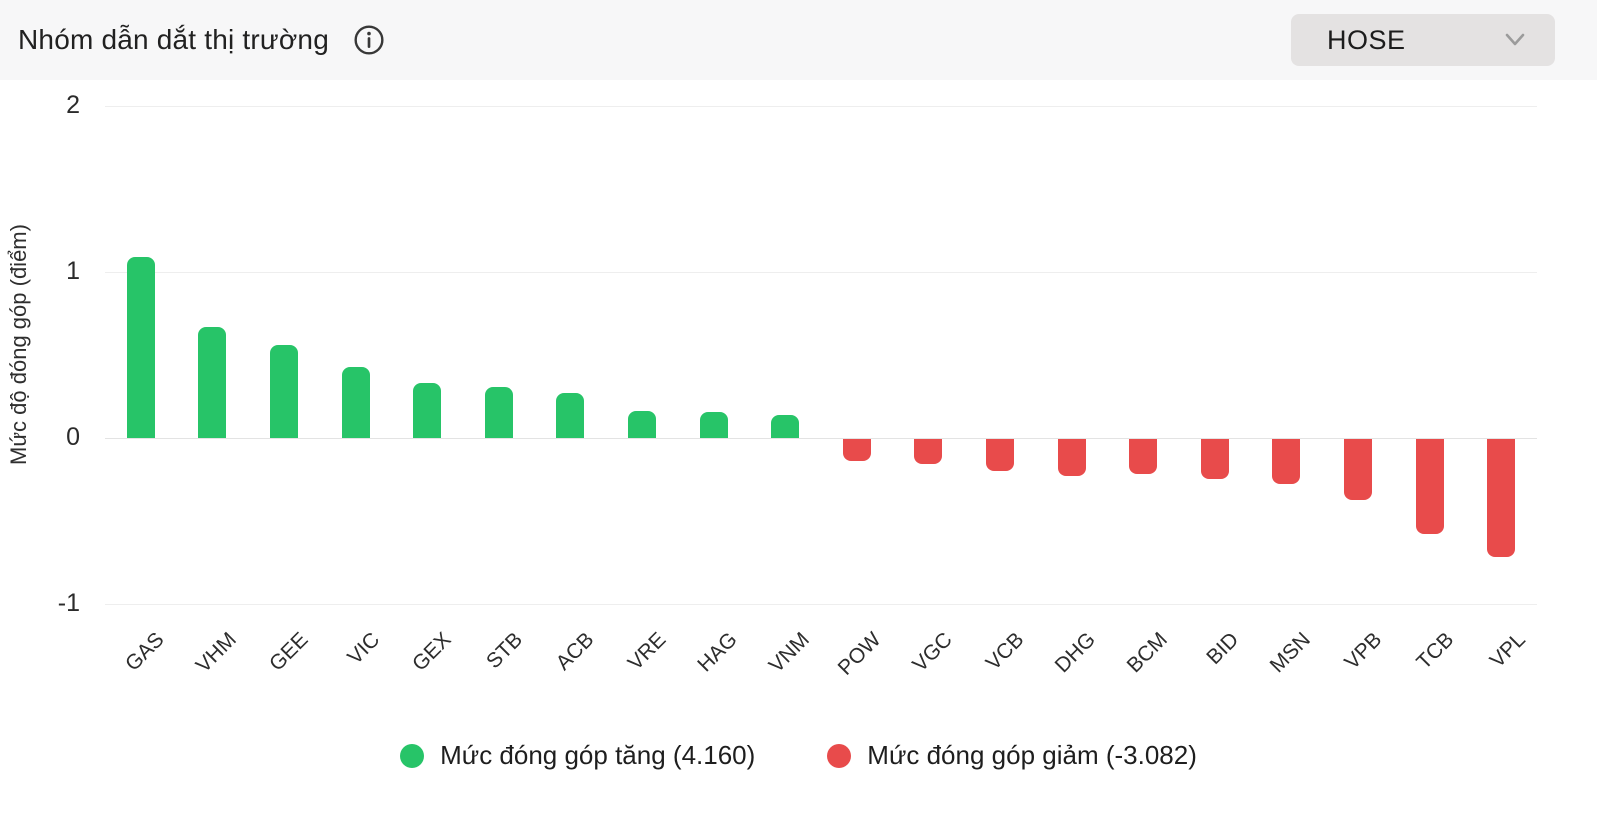  What do you see at coordinates (504, 651) in the screenshot?
I see `x-tick-label-STB: STB` at bounding box center [504, 651].